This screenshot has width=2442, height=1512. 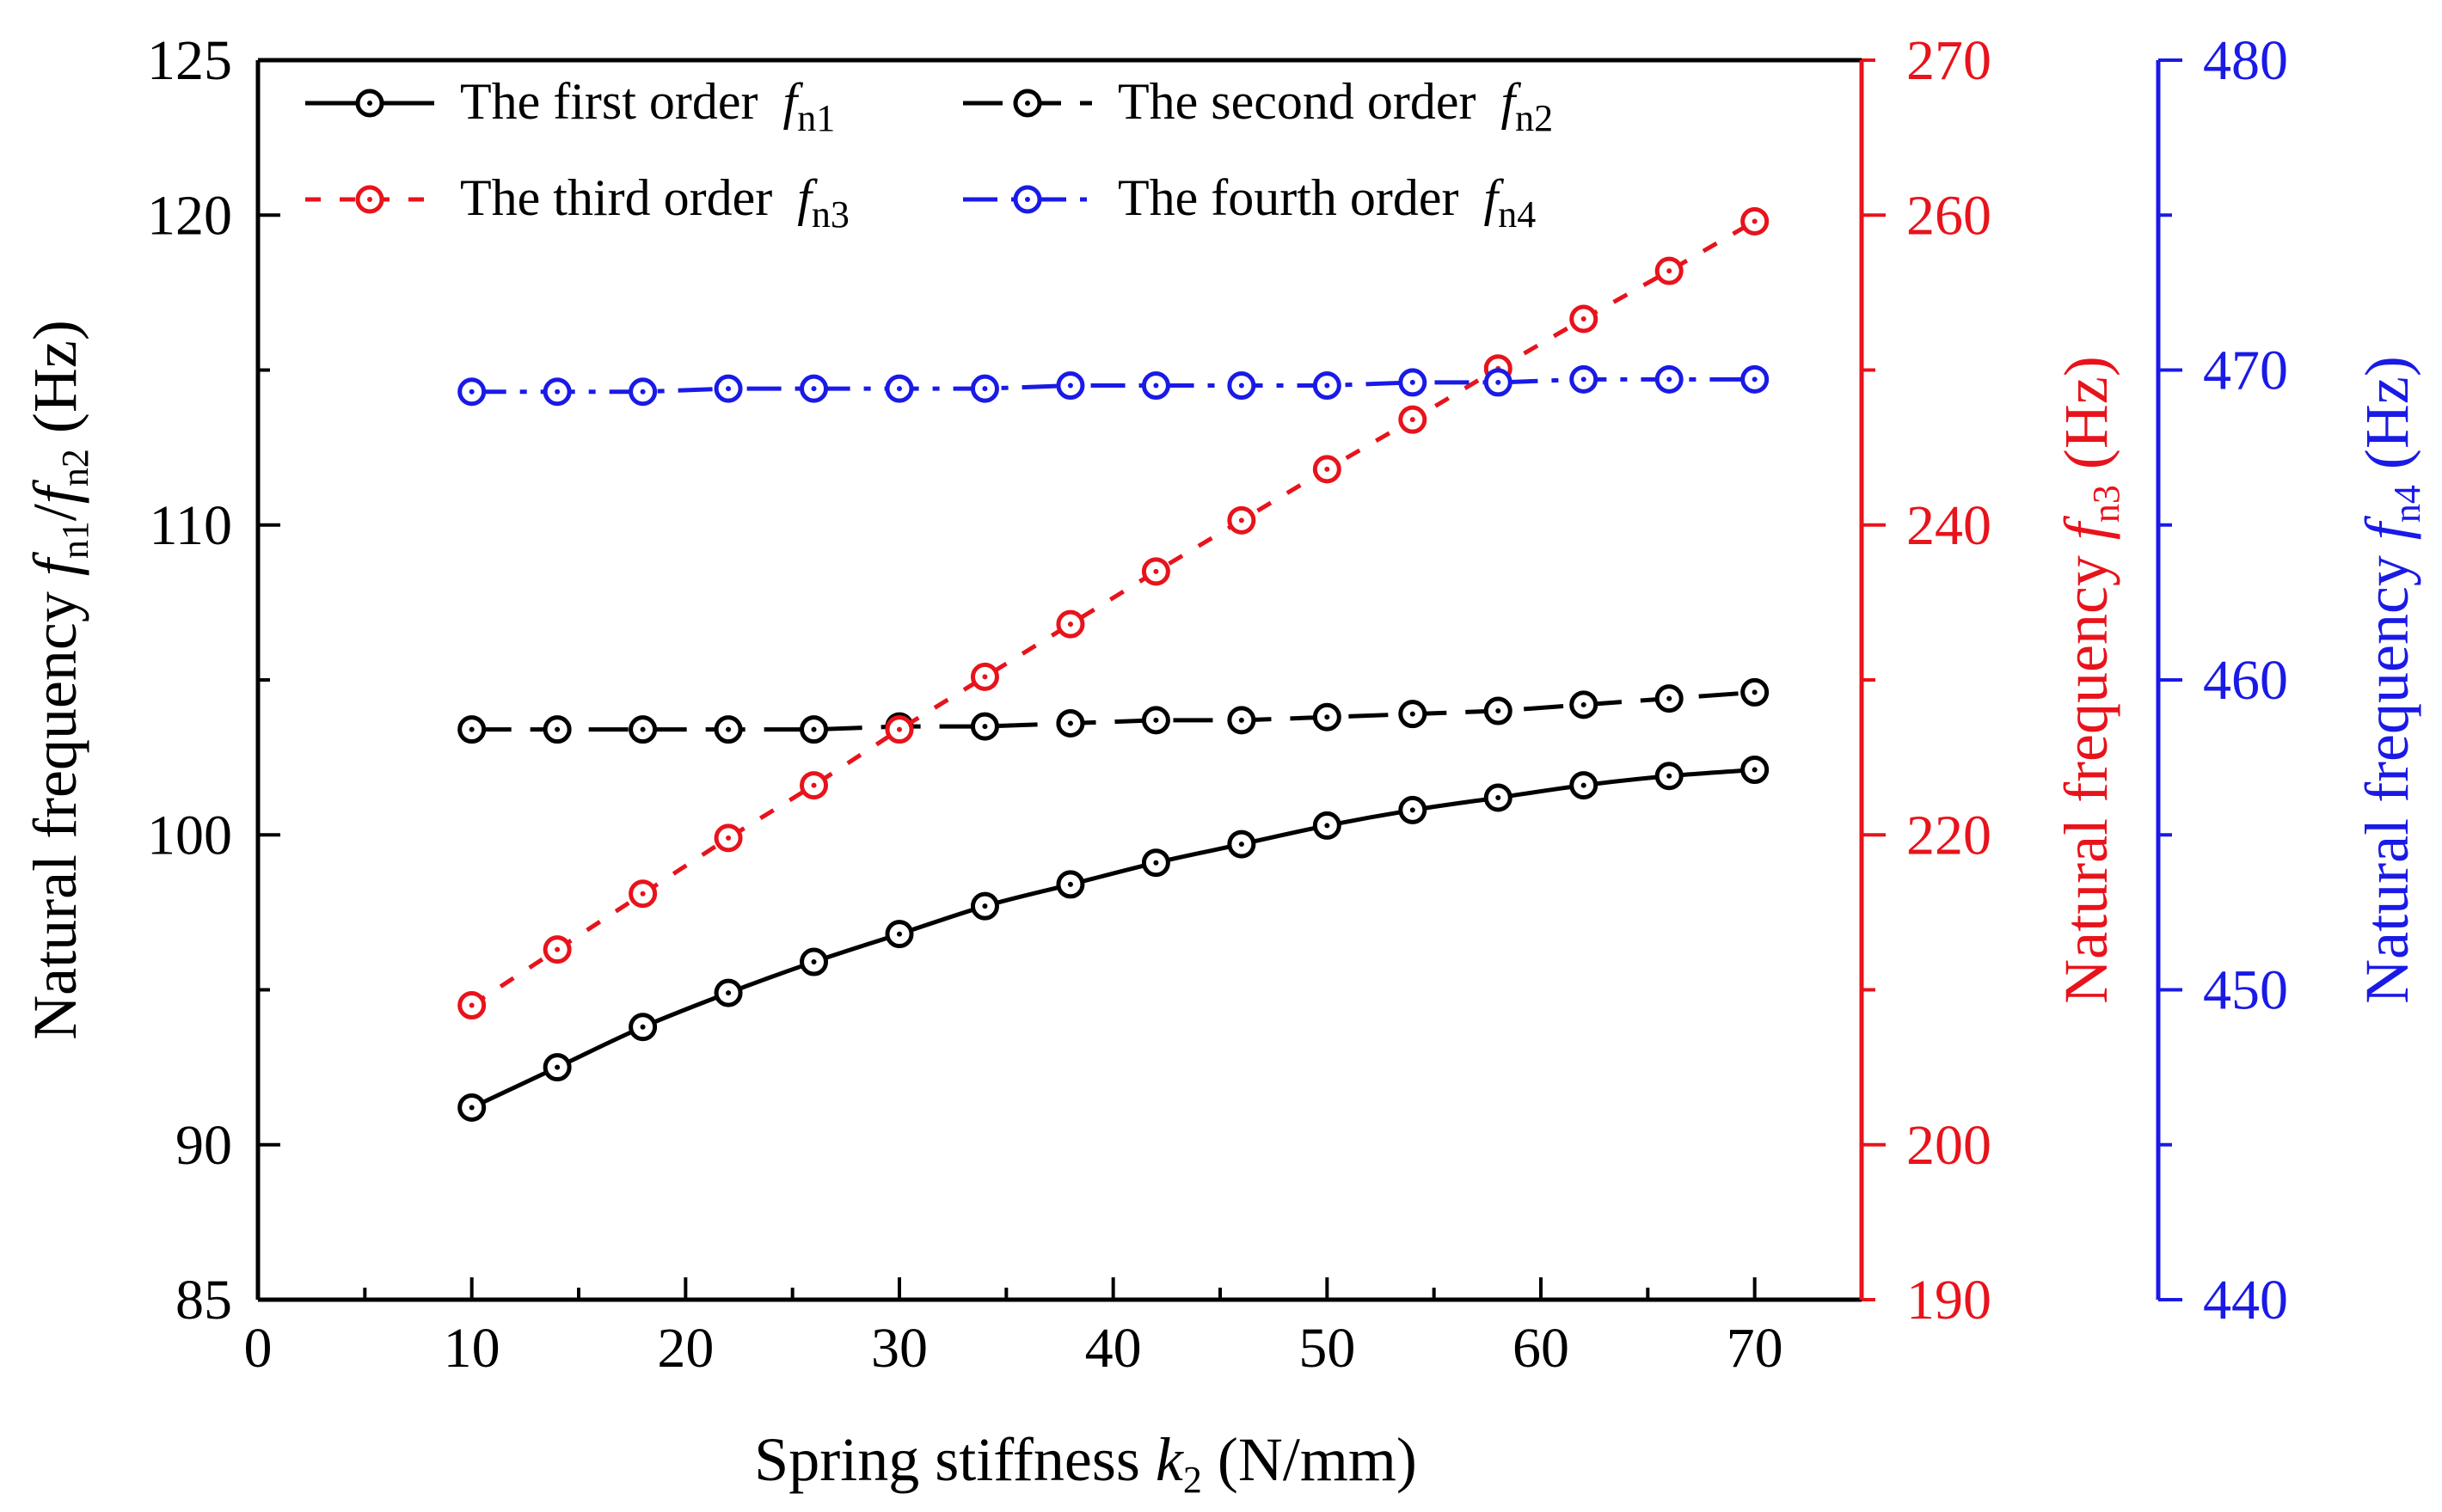 I want to click on y-right1-tick-label: 240, so click(x=1948, y=525).